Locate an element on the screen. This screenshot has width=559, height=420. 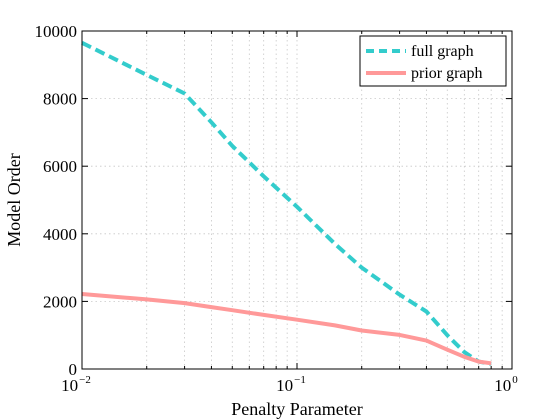
legend-label-prior-graph: prior graph is located at coordinates (447, 73).